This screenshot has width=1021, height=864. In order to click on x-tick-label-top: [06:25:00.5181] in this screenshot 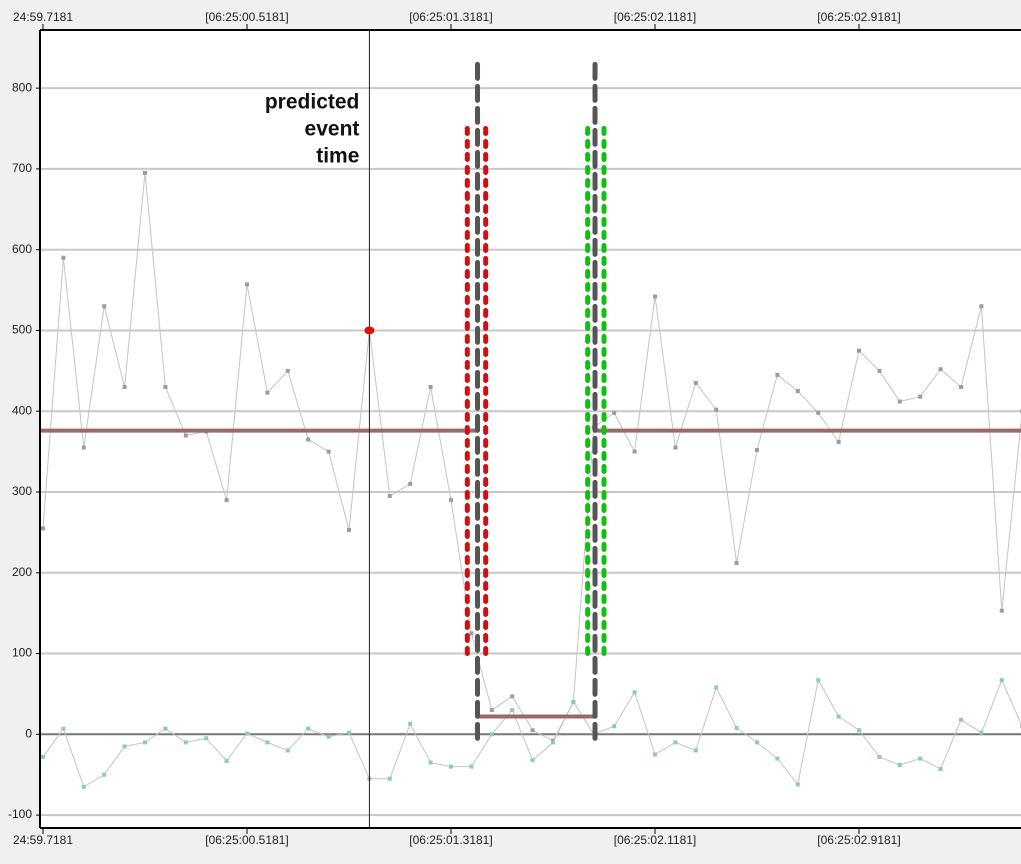, I will do `click(246, 17)`.